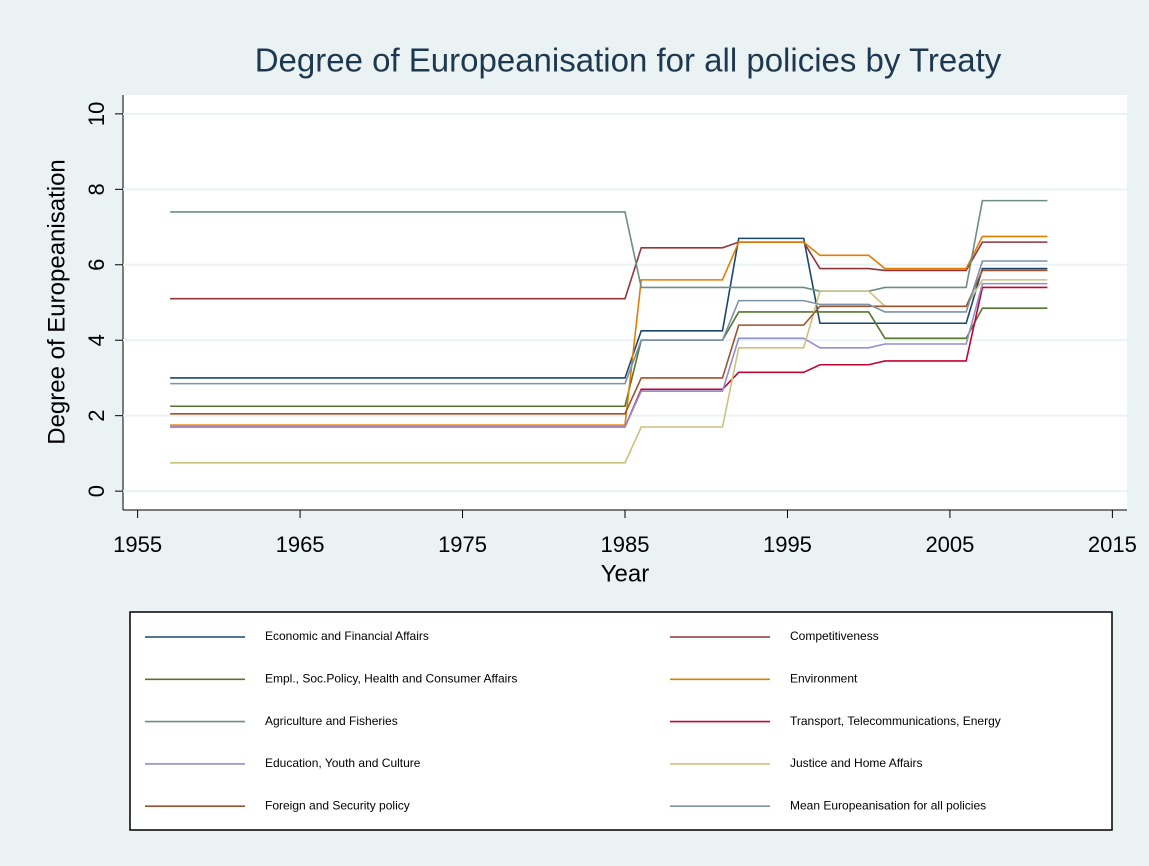  Describe the element at coordinates (96, 416) in the screenshot. I see `y-tick-label: 2` at that location.